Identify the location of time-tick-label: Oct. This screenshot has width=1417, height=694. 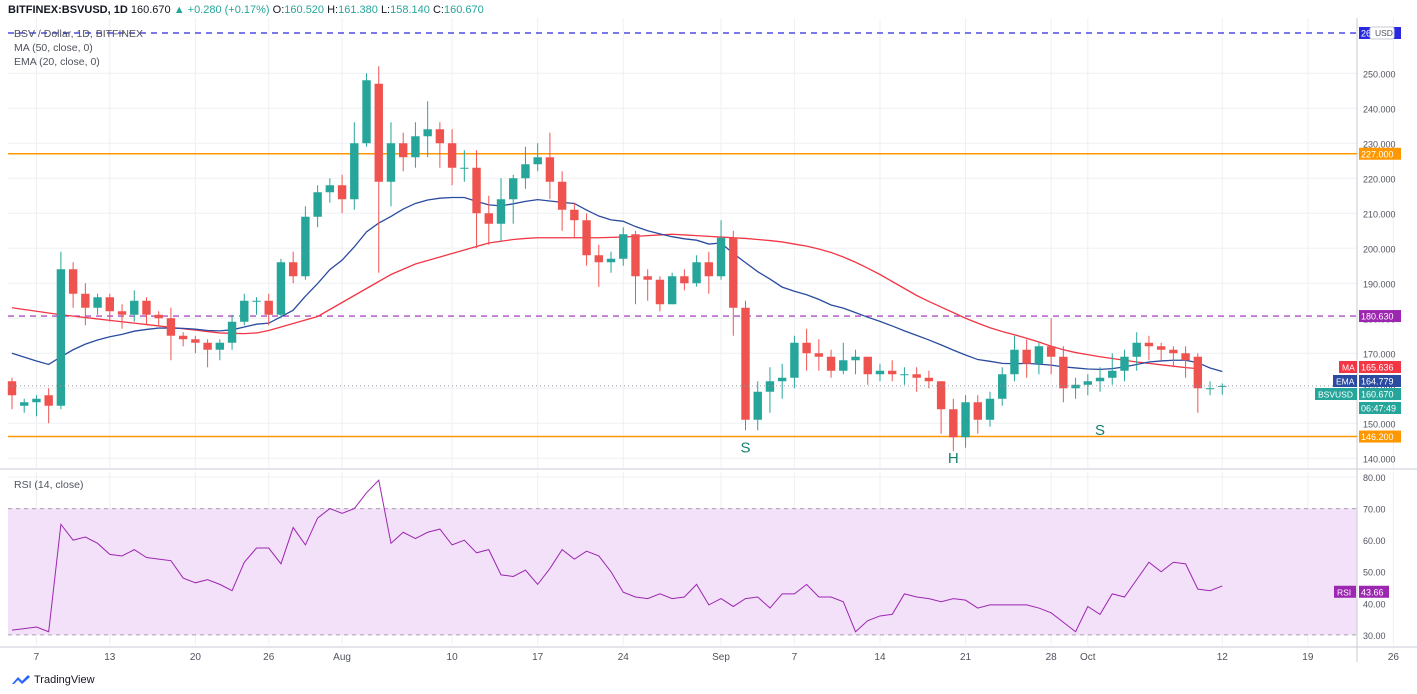
(1088, 657).